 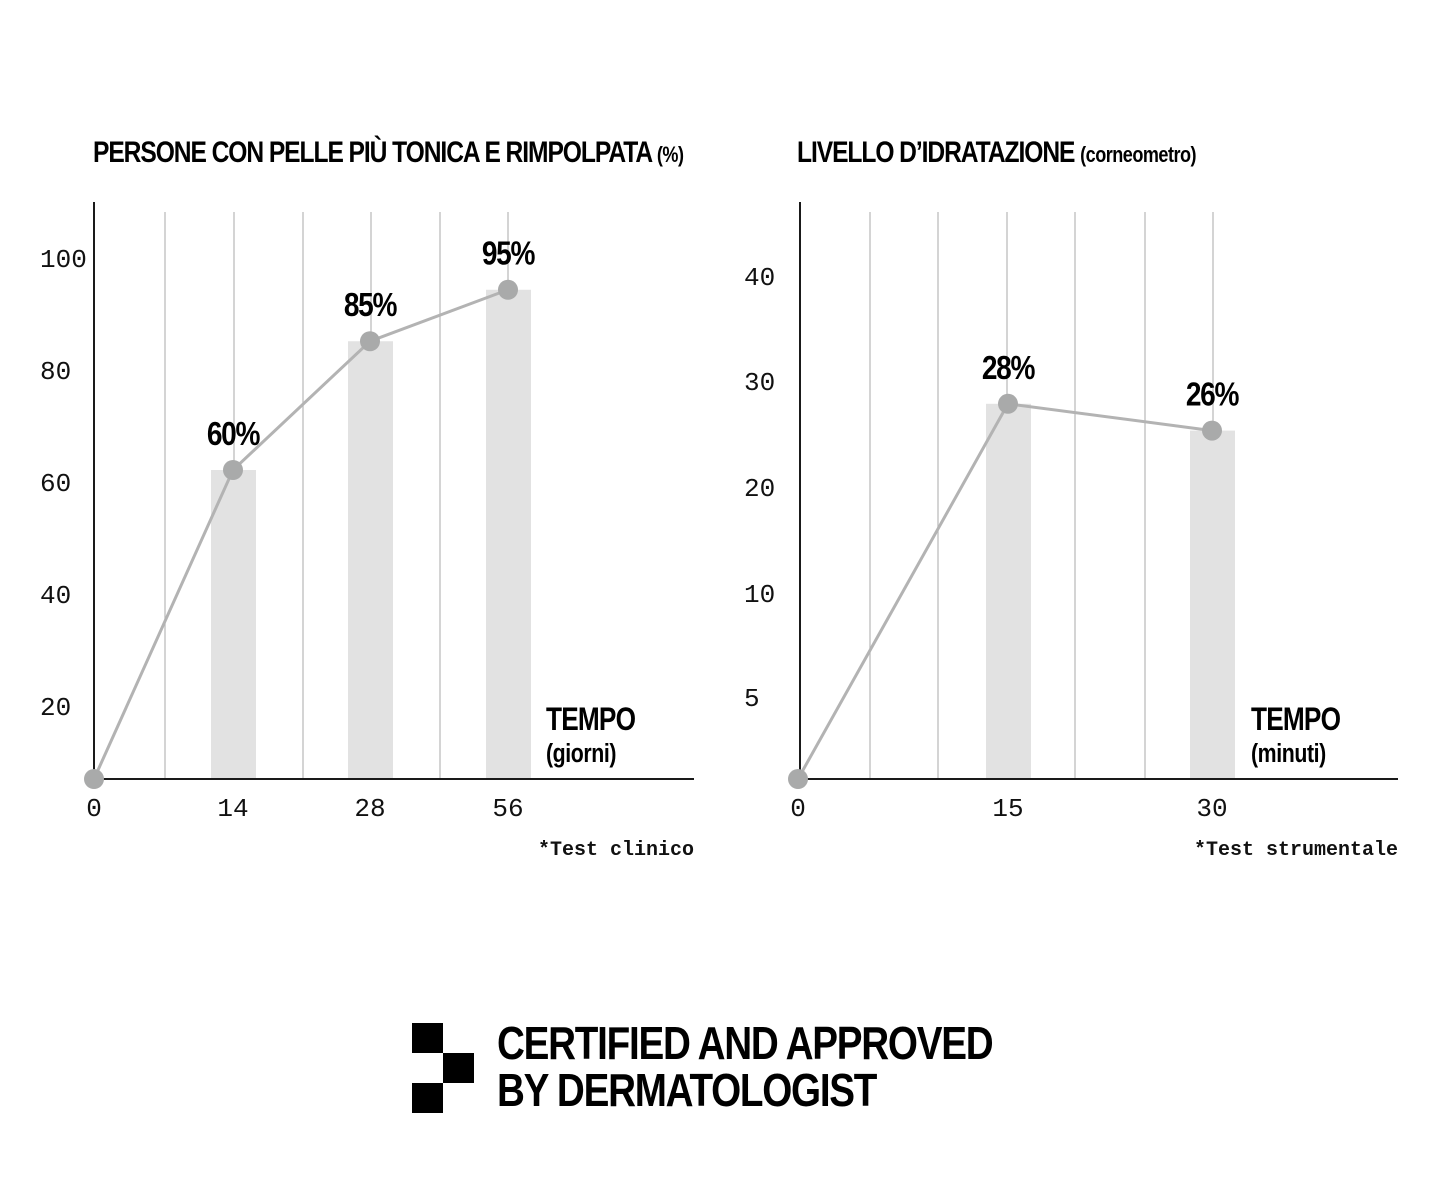 What do you see at coordinates (670, 154) in the screenshot?
I see `chart-title-unit: (%)` at bounding box center [670, 154].